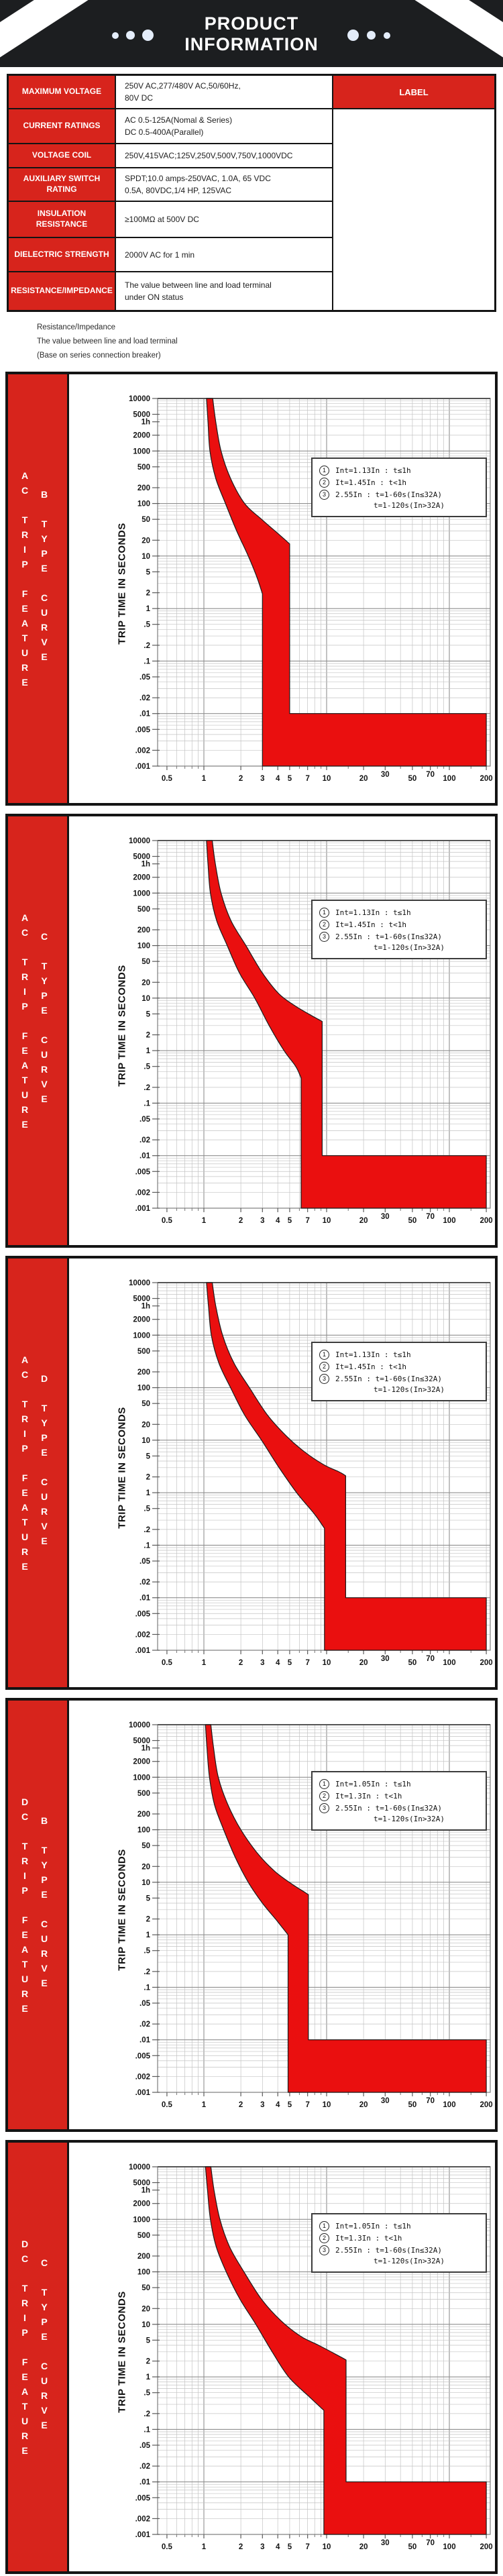  I want to click on y-tick-label: 1, so click(148, 1935).